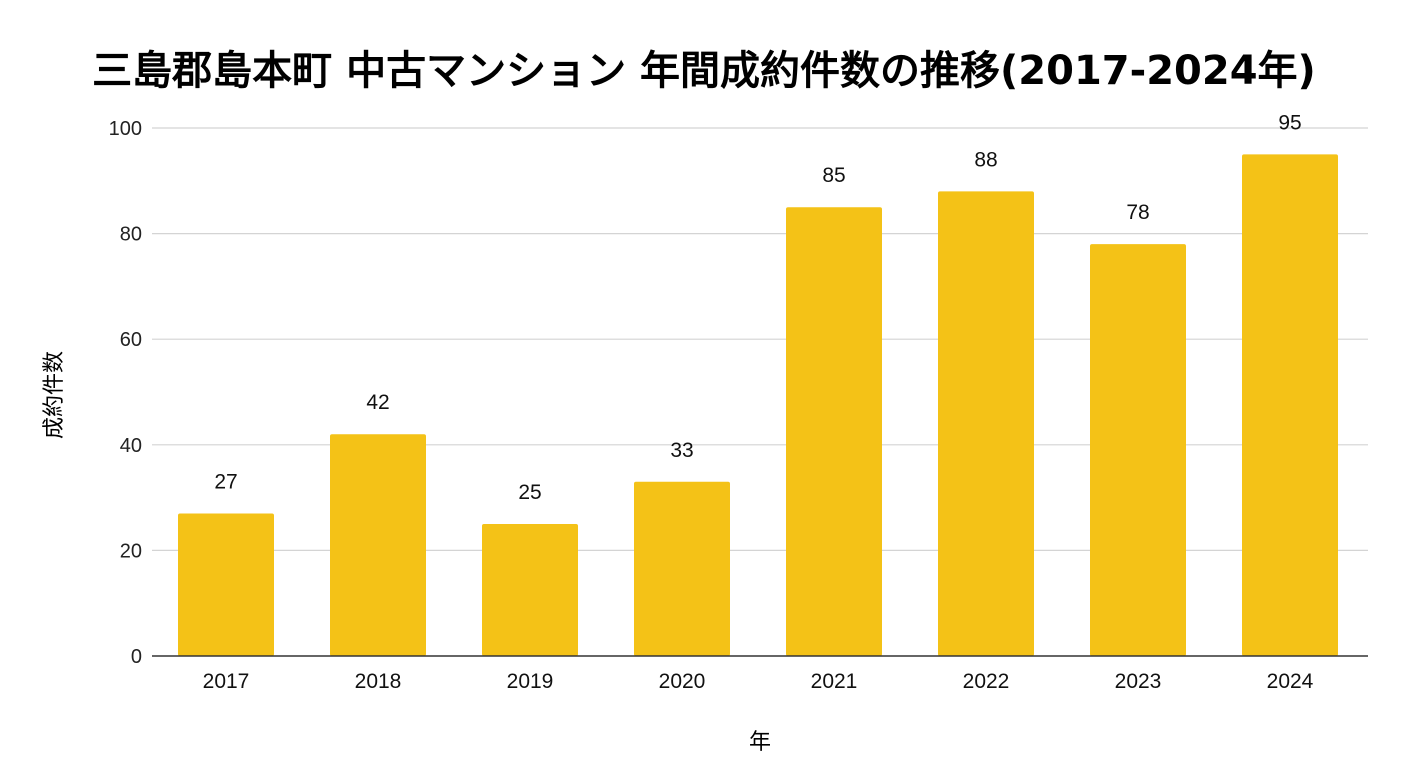  I want to click on x-tick-label: 2017, so click(226, 681).